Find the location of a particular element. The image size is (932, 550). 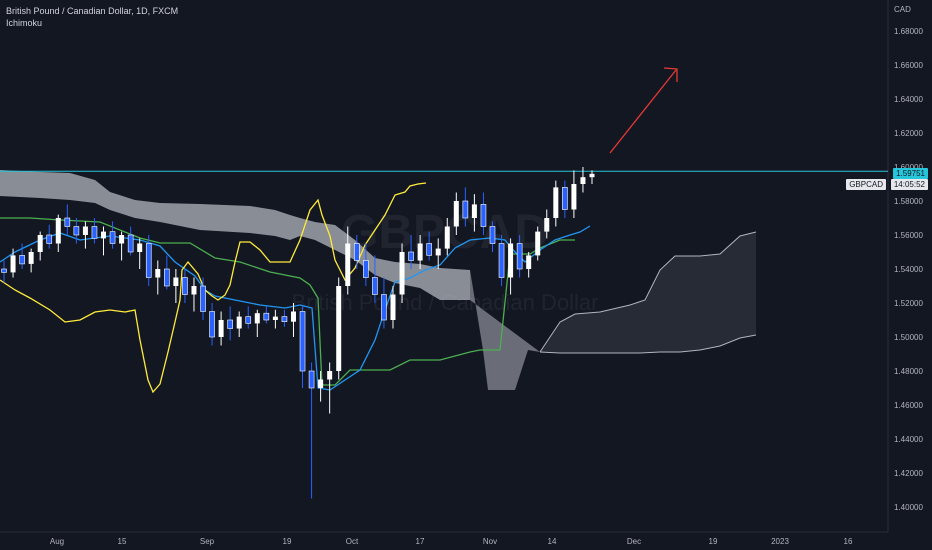

time-tick-label: Nov is located at coordinates (490, 541).